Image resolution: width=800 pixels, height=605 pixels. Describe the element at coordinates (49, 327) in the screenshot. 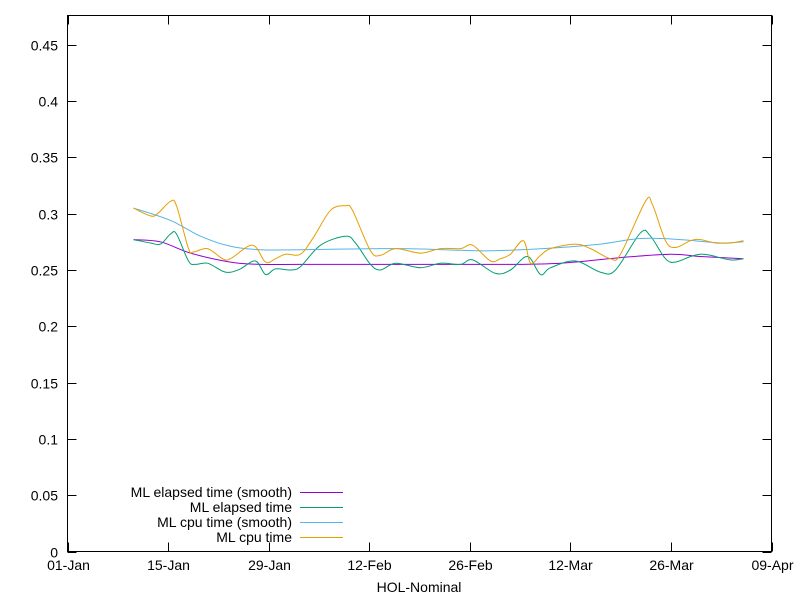

I see `y-tick-label: 0.2` at that location.